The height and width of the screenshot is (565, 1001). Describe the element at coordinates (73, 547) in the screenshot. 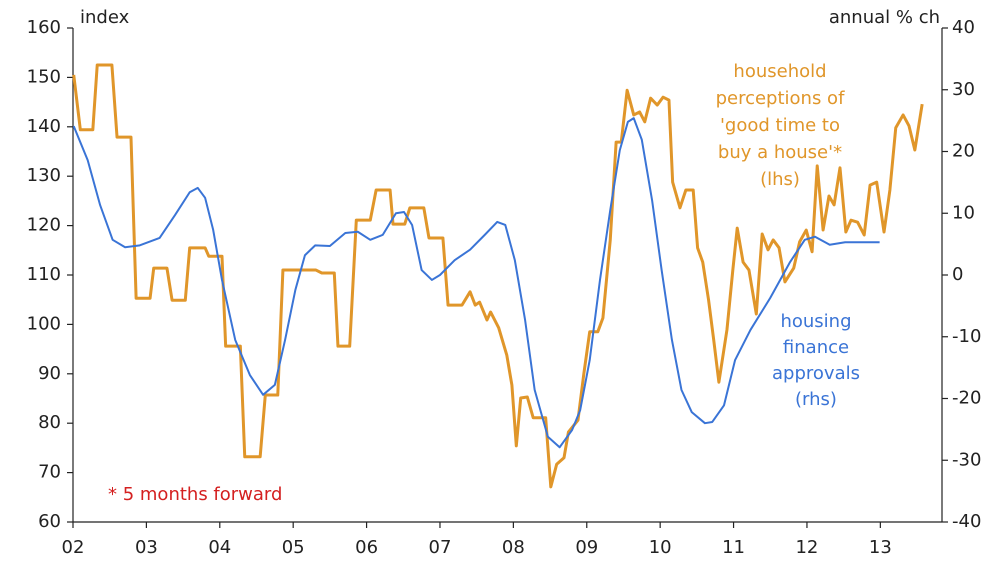

I see `x-tick-label: 02` at that location.